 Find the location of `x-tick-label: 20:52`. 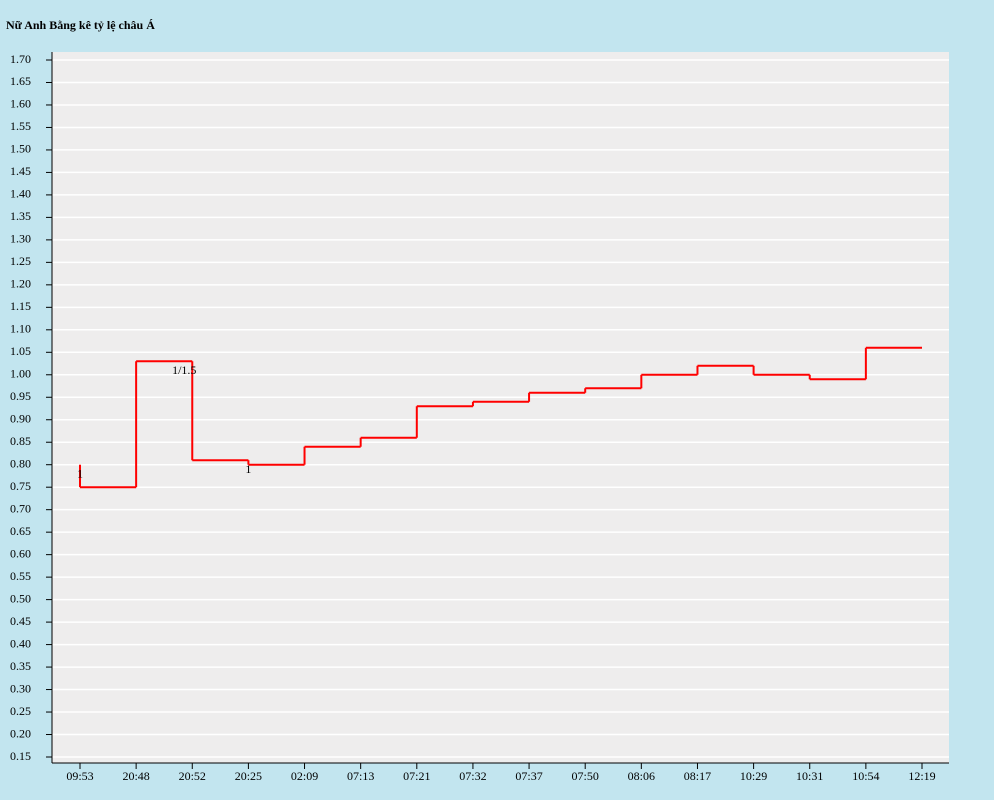

x-tick-label: 20:52 is located at coordinates (192, 776).